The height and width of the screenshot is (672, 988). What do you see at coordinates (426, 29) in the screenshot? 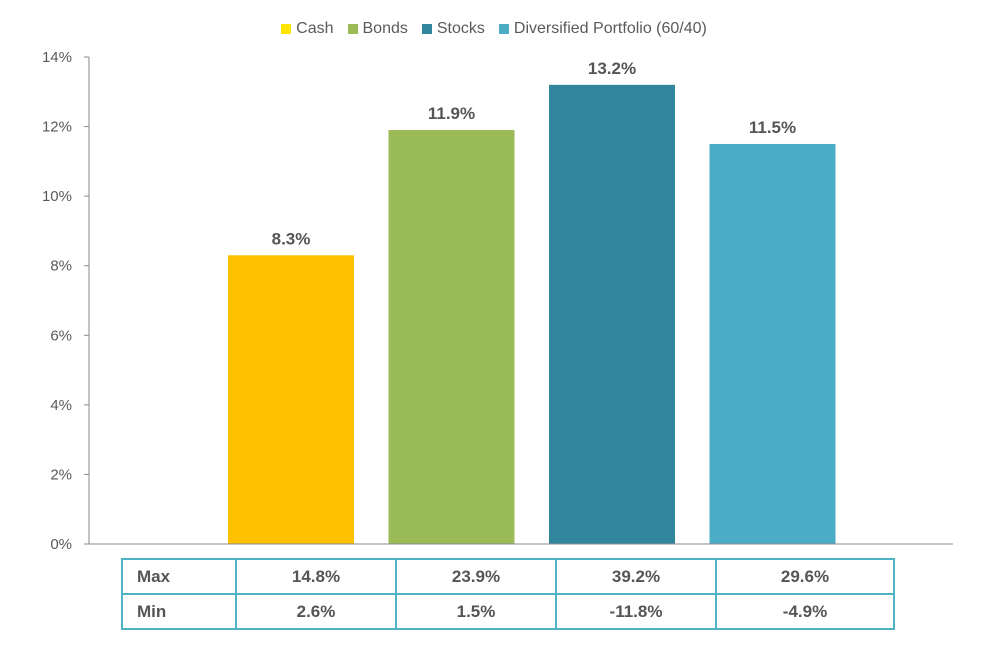
I see `legend-swatch-stocks` at bounding box center [426, 29].